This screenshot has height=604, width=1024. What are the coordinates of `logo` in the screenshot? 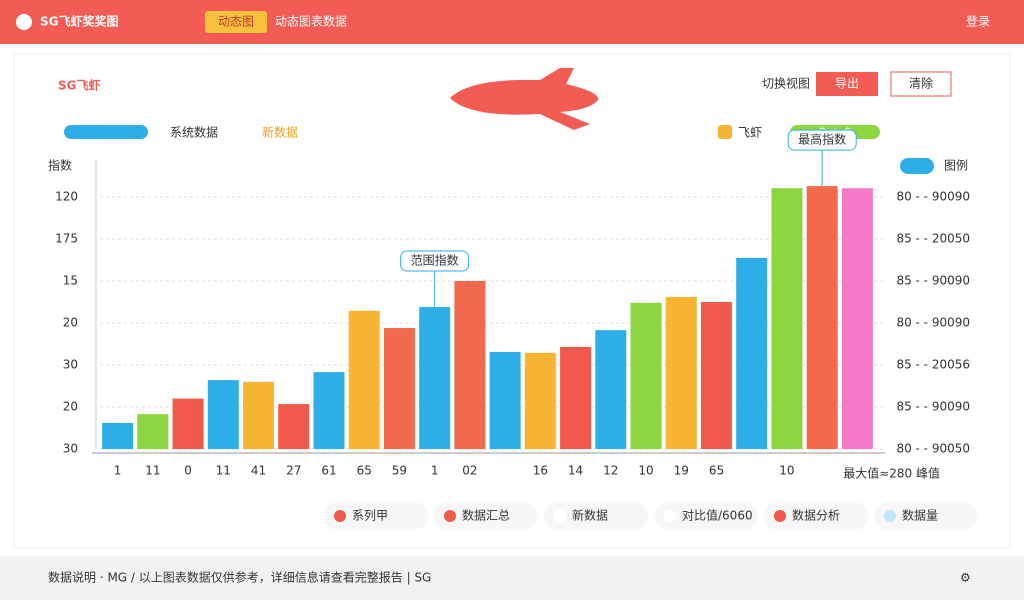 It's located at (24, 22).